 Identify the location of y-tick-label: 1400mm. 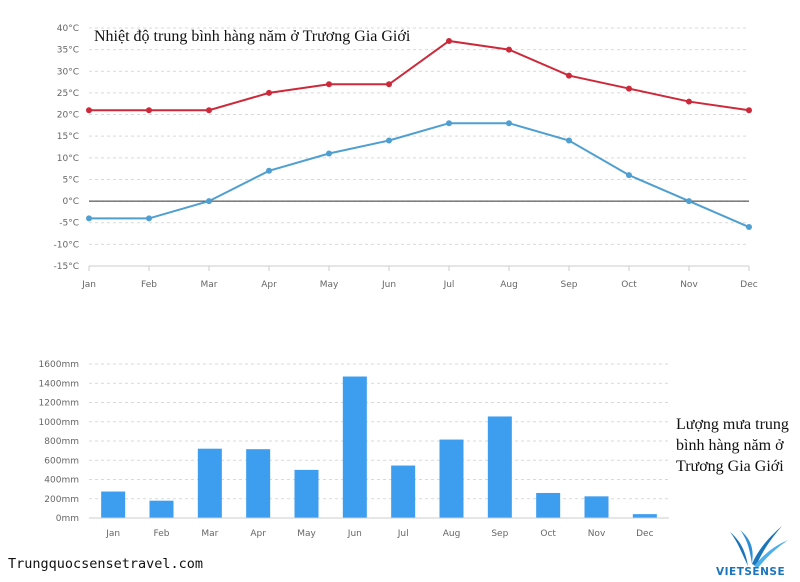
(59, 384).